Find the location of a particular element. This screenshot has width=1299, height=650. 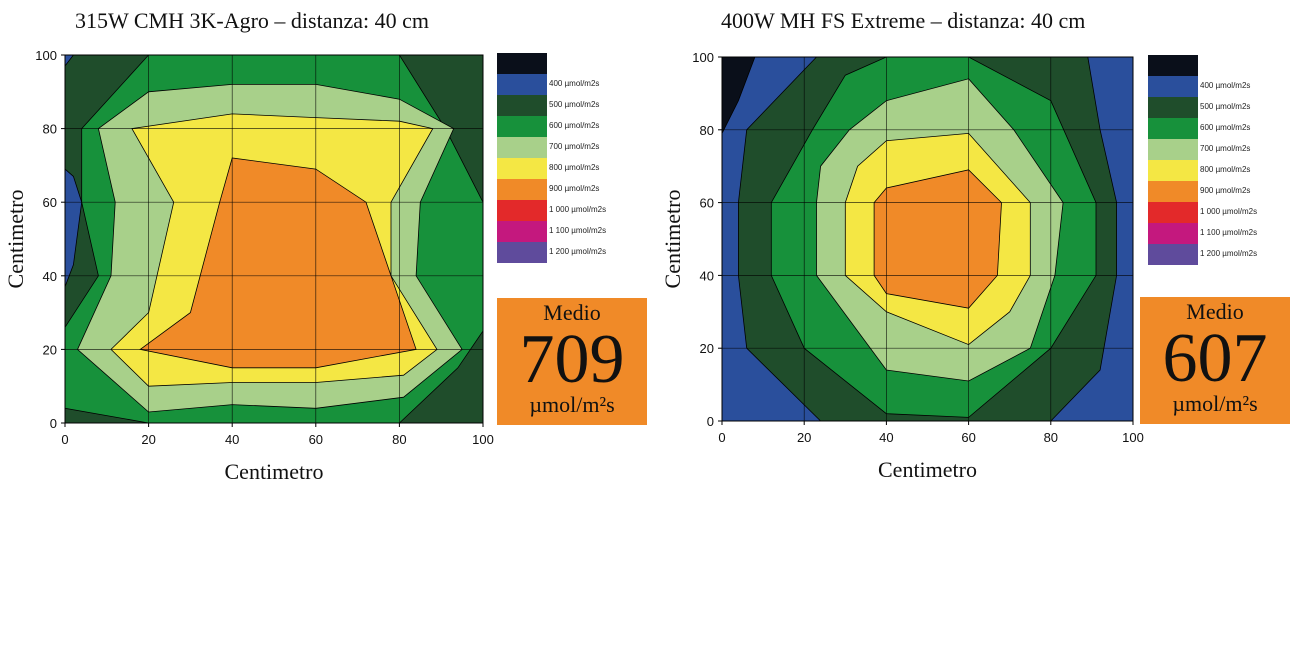

x-tick-label: 100 is located at coordinates (1133, 437).